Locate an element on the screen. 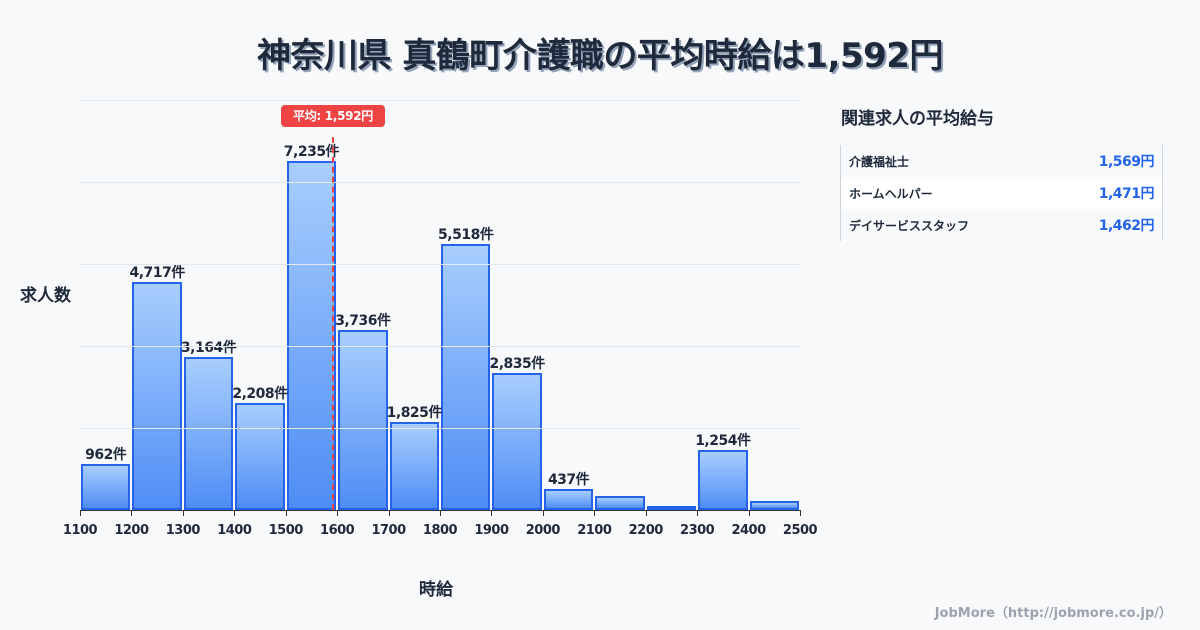  job-salary: 1,462円 is located at coordinates (1126, 226).